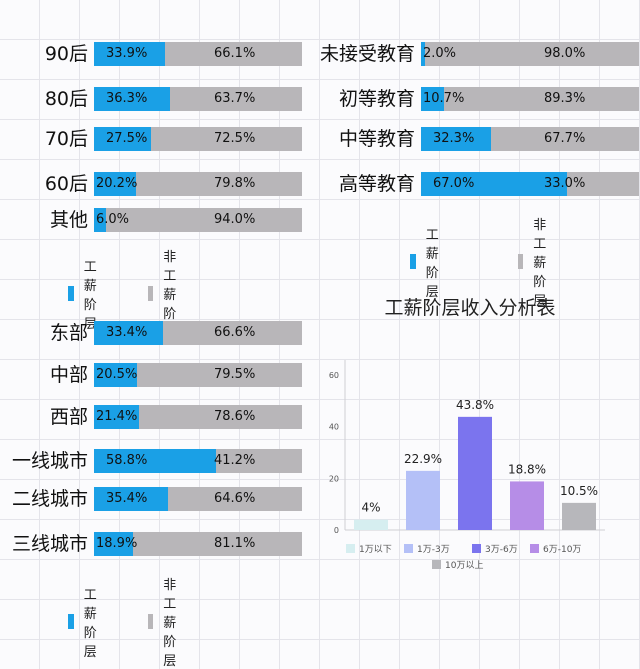 The image size is (640, 669). I want to click on income-legend-label: 1万-3万, so click(433, 550).